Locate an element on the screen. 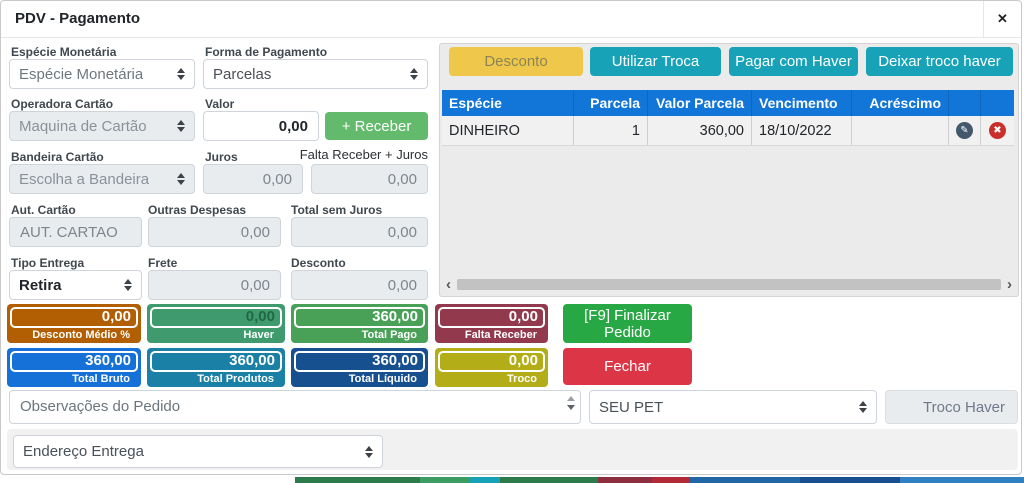 The height and width of the screenshot is (483, 1024). valor-input is located at coordinates (261, 126).